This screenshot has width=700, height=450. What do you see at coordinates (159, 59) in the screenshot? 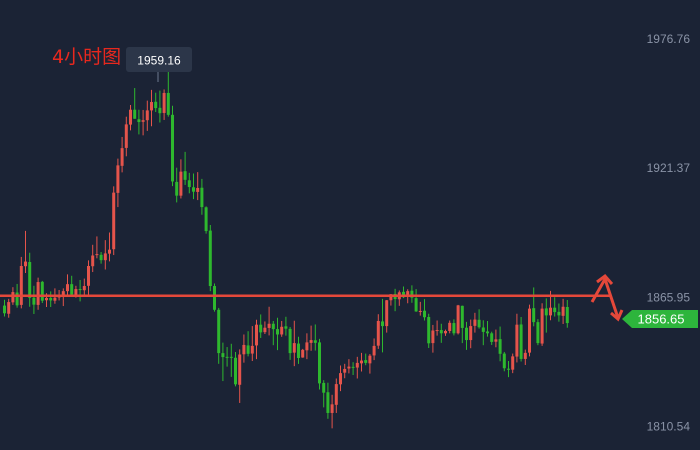
I see `peak-badge` at bounding box center [159, 59].